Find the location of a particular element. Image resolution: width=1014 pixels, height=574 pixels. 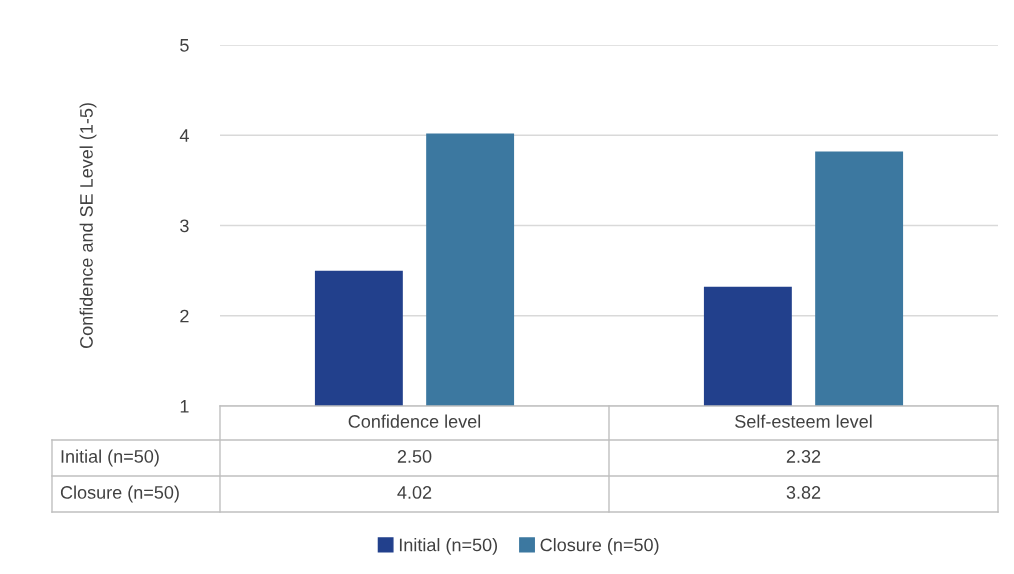

y-tick-label: 3 is located at coordinates (184, 226).